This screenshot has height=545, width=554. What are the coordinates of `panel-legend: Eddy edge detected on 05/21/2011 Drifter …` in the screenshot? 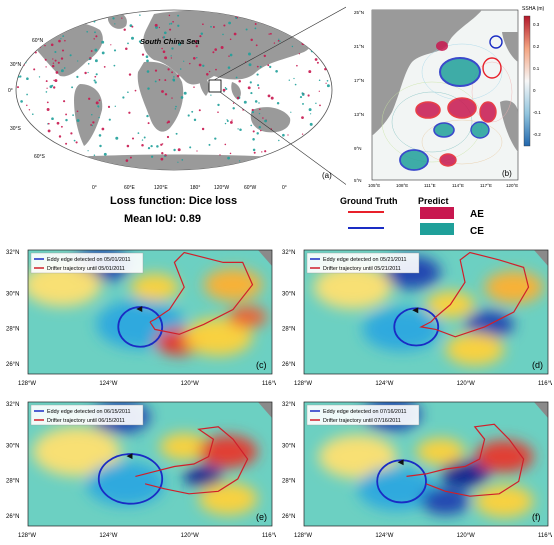 It's located at (363, 263).